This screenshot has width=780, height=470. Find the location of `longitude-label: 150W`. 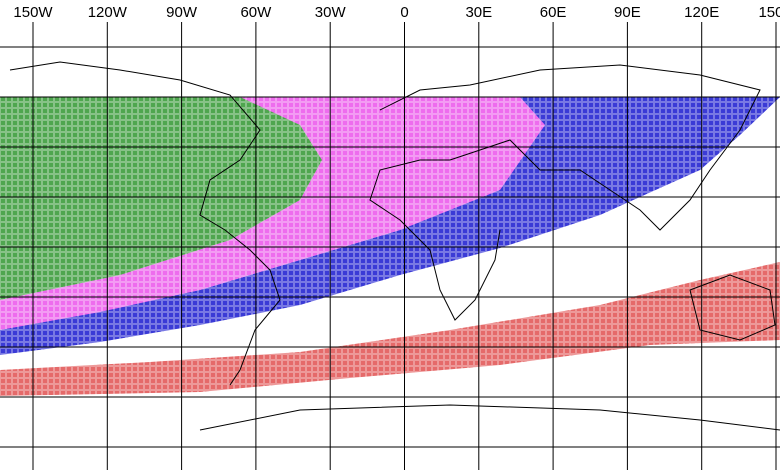

longitude-label: 150W is located at coordinates (33, 12).